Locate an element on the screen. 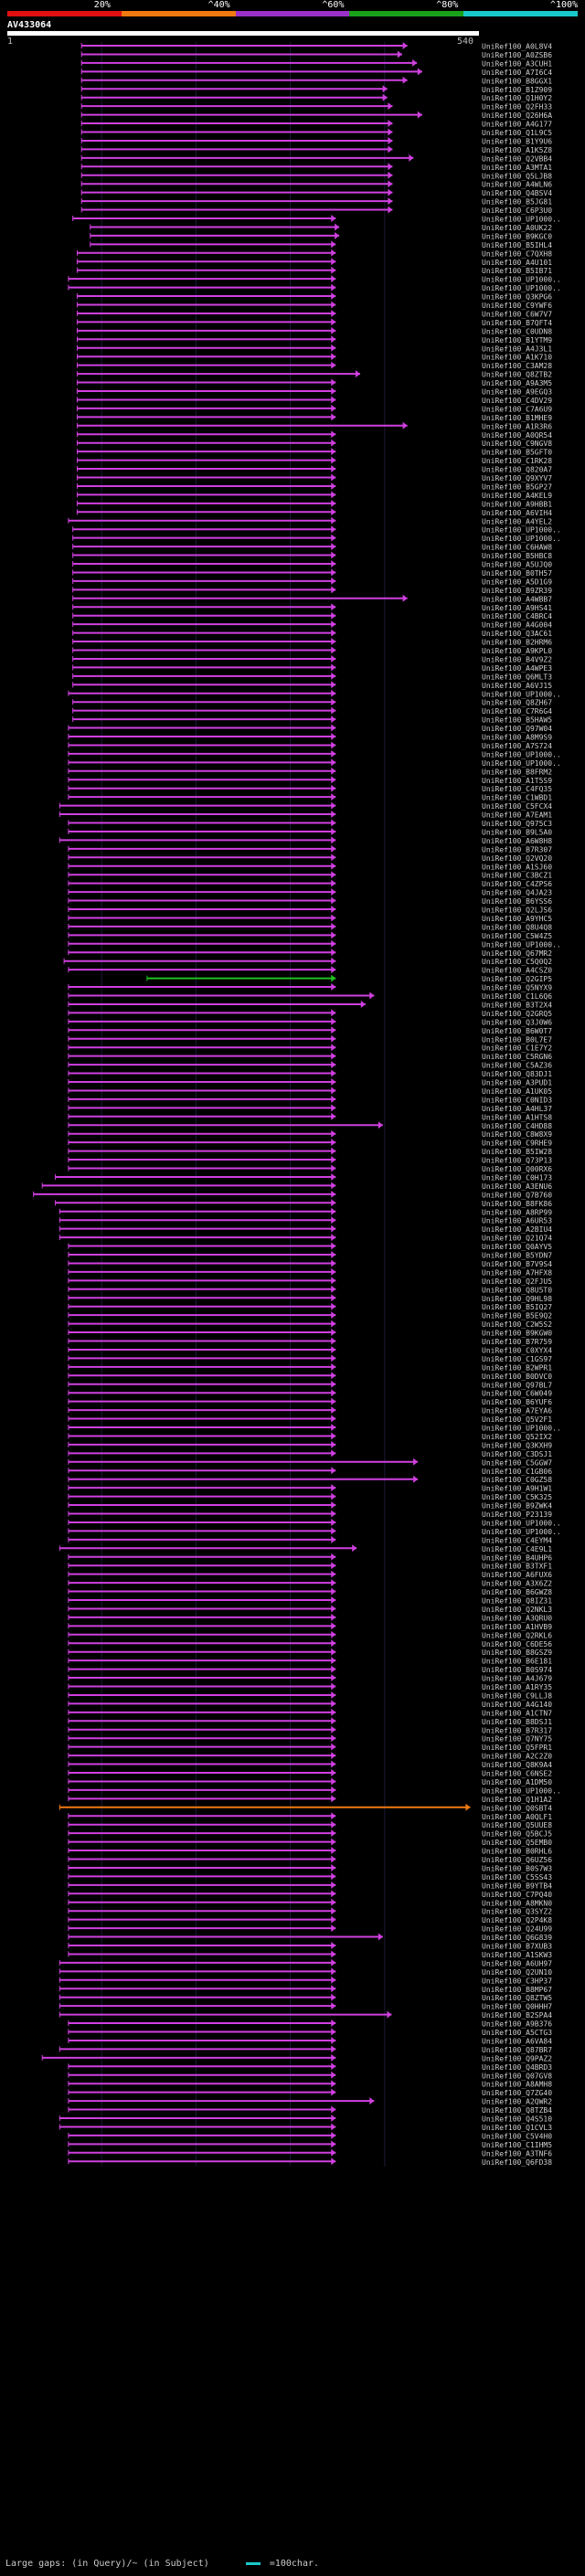 Image resolution: width=585 pixels, height=2576 pixels. hit-label: UniRef100_A7EYA6 is located at coordinates (517, 1411).